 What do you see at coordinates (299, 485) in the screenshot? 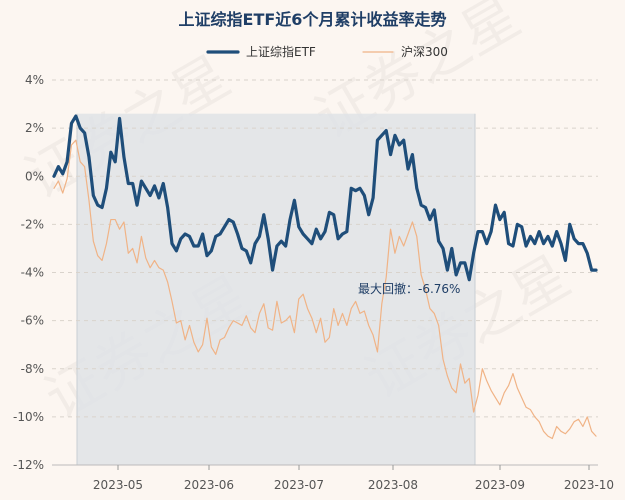
I see `x-tick-label: 2023-07` at bounding box center [299, 485].